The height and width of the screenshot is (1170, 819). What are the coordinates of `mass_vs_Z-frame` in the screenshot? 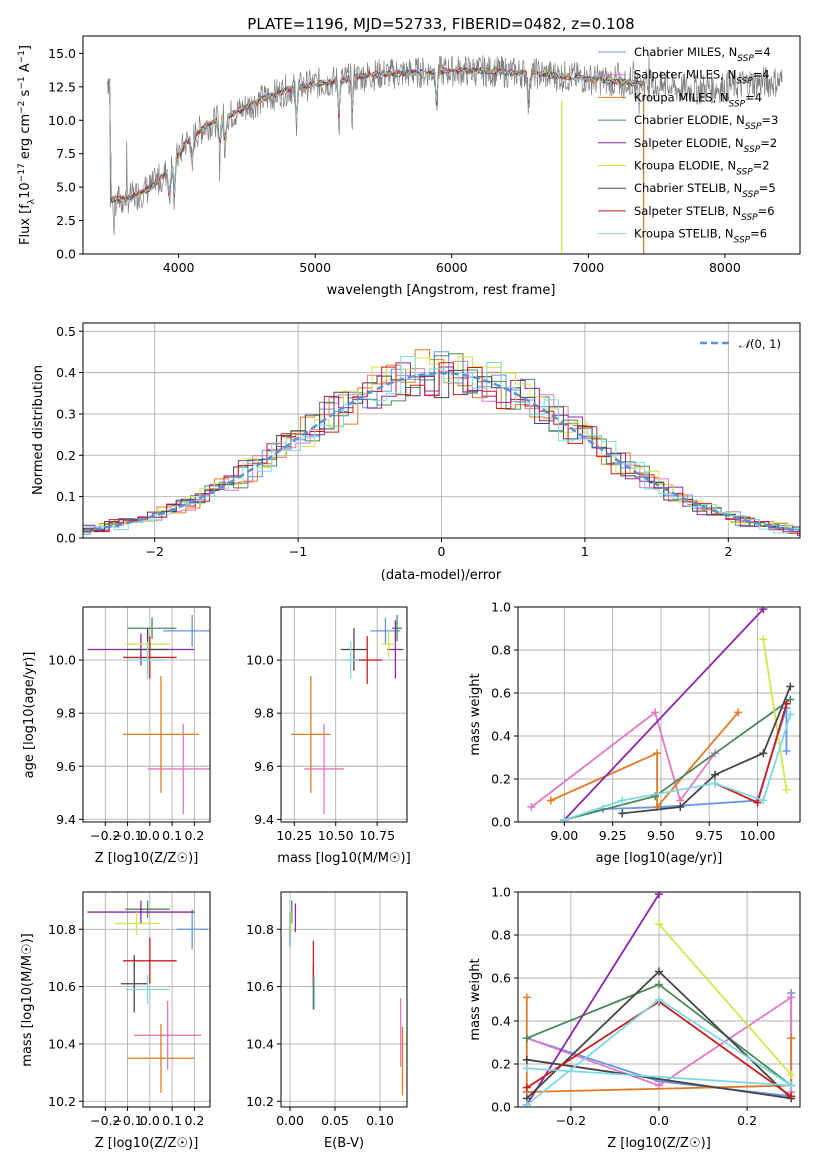 It's located at (146, 999).